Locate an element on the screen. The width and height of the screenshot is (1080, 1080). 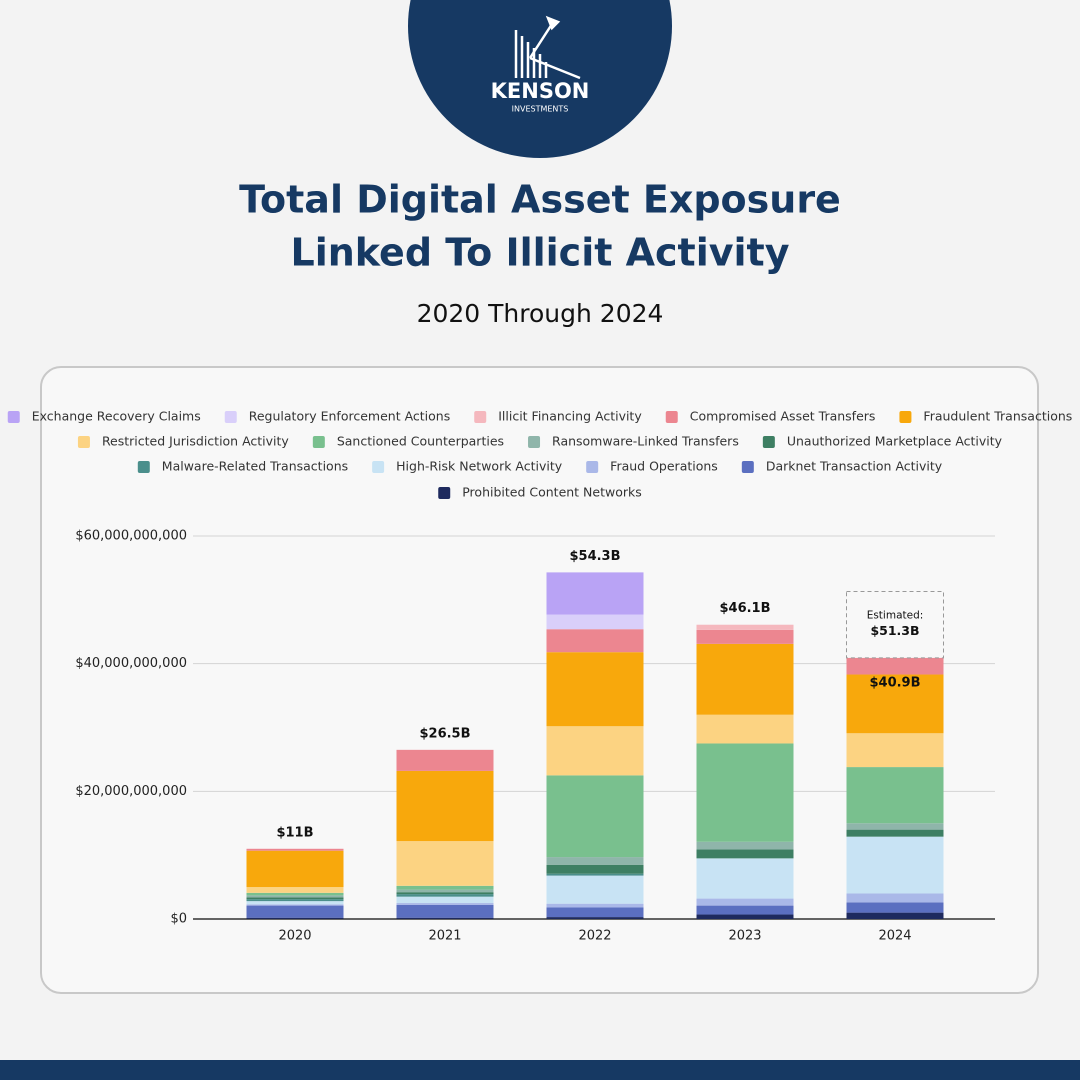
legend-label: Fraudulent Transactions is located at coordinates (997, 416).